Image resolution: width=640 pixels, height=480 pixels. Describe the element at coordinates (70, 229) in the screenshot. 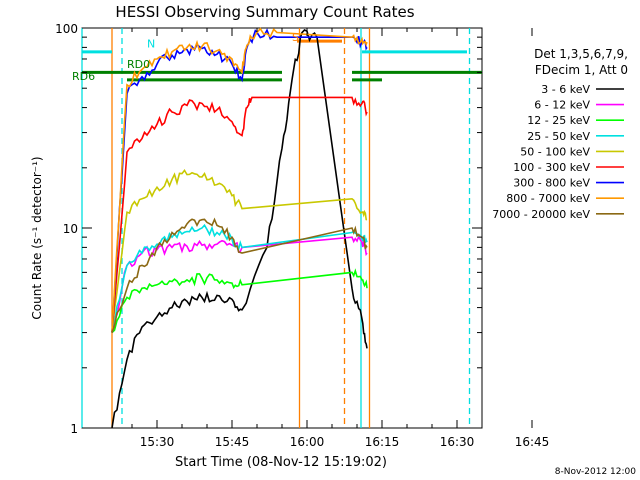

I see `y-tick-label-1: 10` at that location.